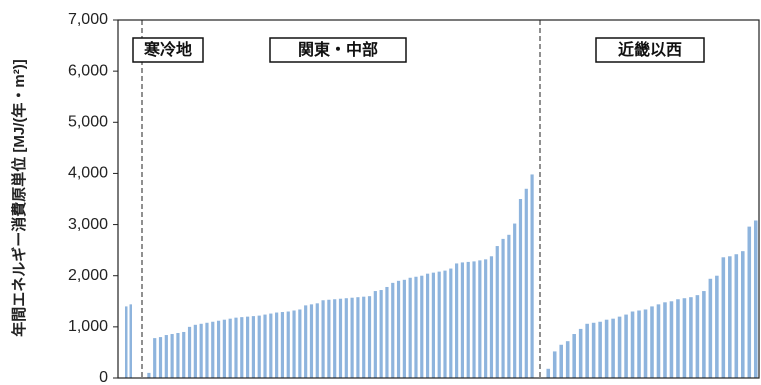 The width and height of the screenshot is (761, 385). I want to click on region-label: 近畿以西, so click(650, 49).